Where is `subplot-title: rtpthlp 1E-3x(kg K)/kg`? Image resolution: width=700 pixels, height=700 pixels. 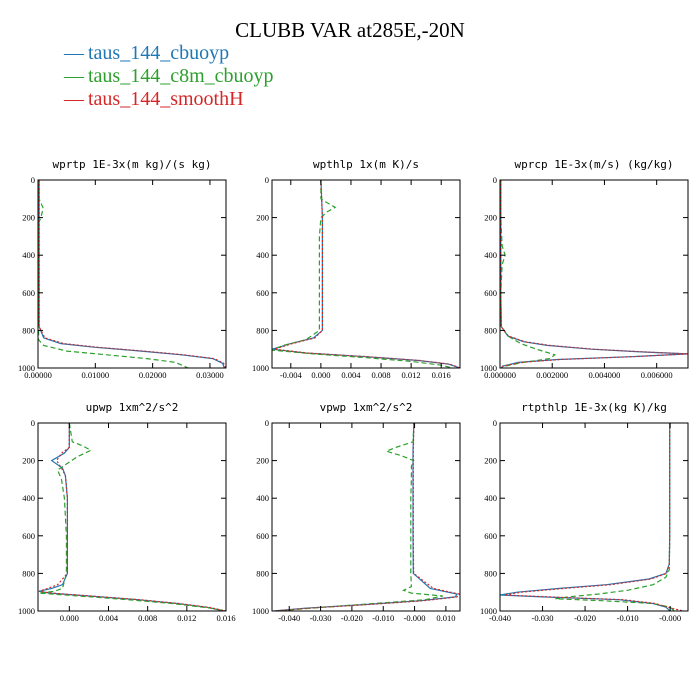 subplot-title: rtpthlp 1E-3x(kg K)/kg is located at coordinates (594, 407).